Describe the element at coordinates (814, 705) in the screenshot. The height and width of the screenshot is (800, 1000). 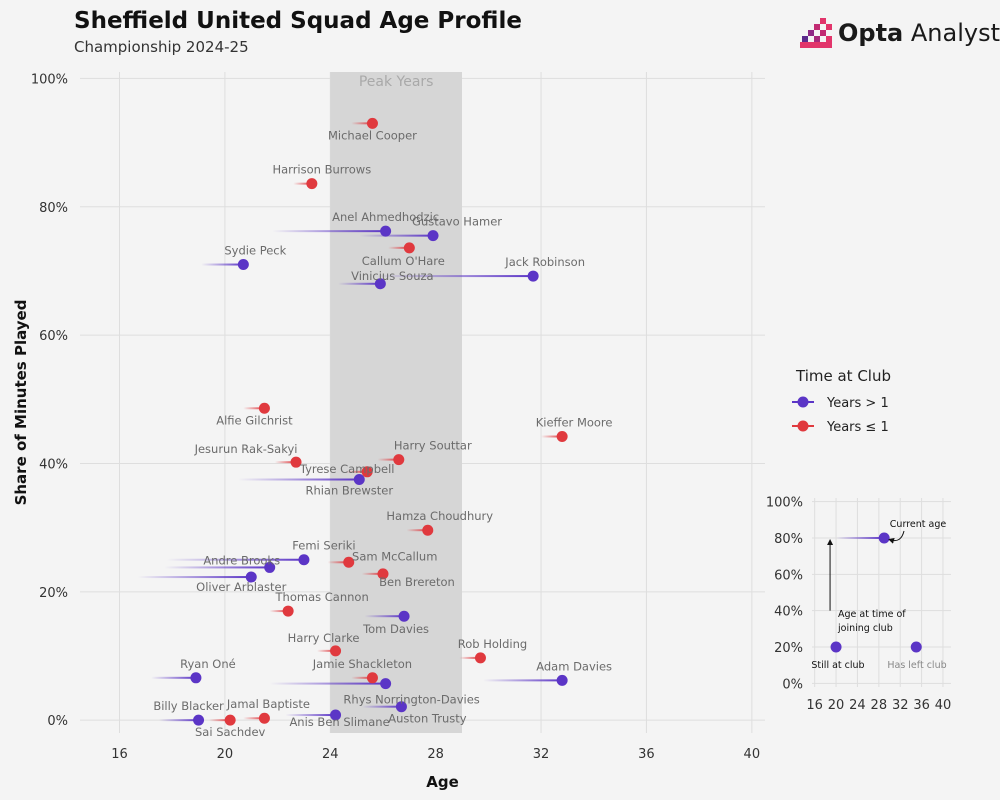
I see `inset-x-tick-label: 16` at that location.